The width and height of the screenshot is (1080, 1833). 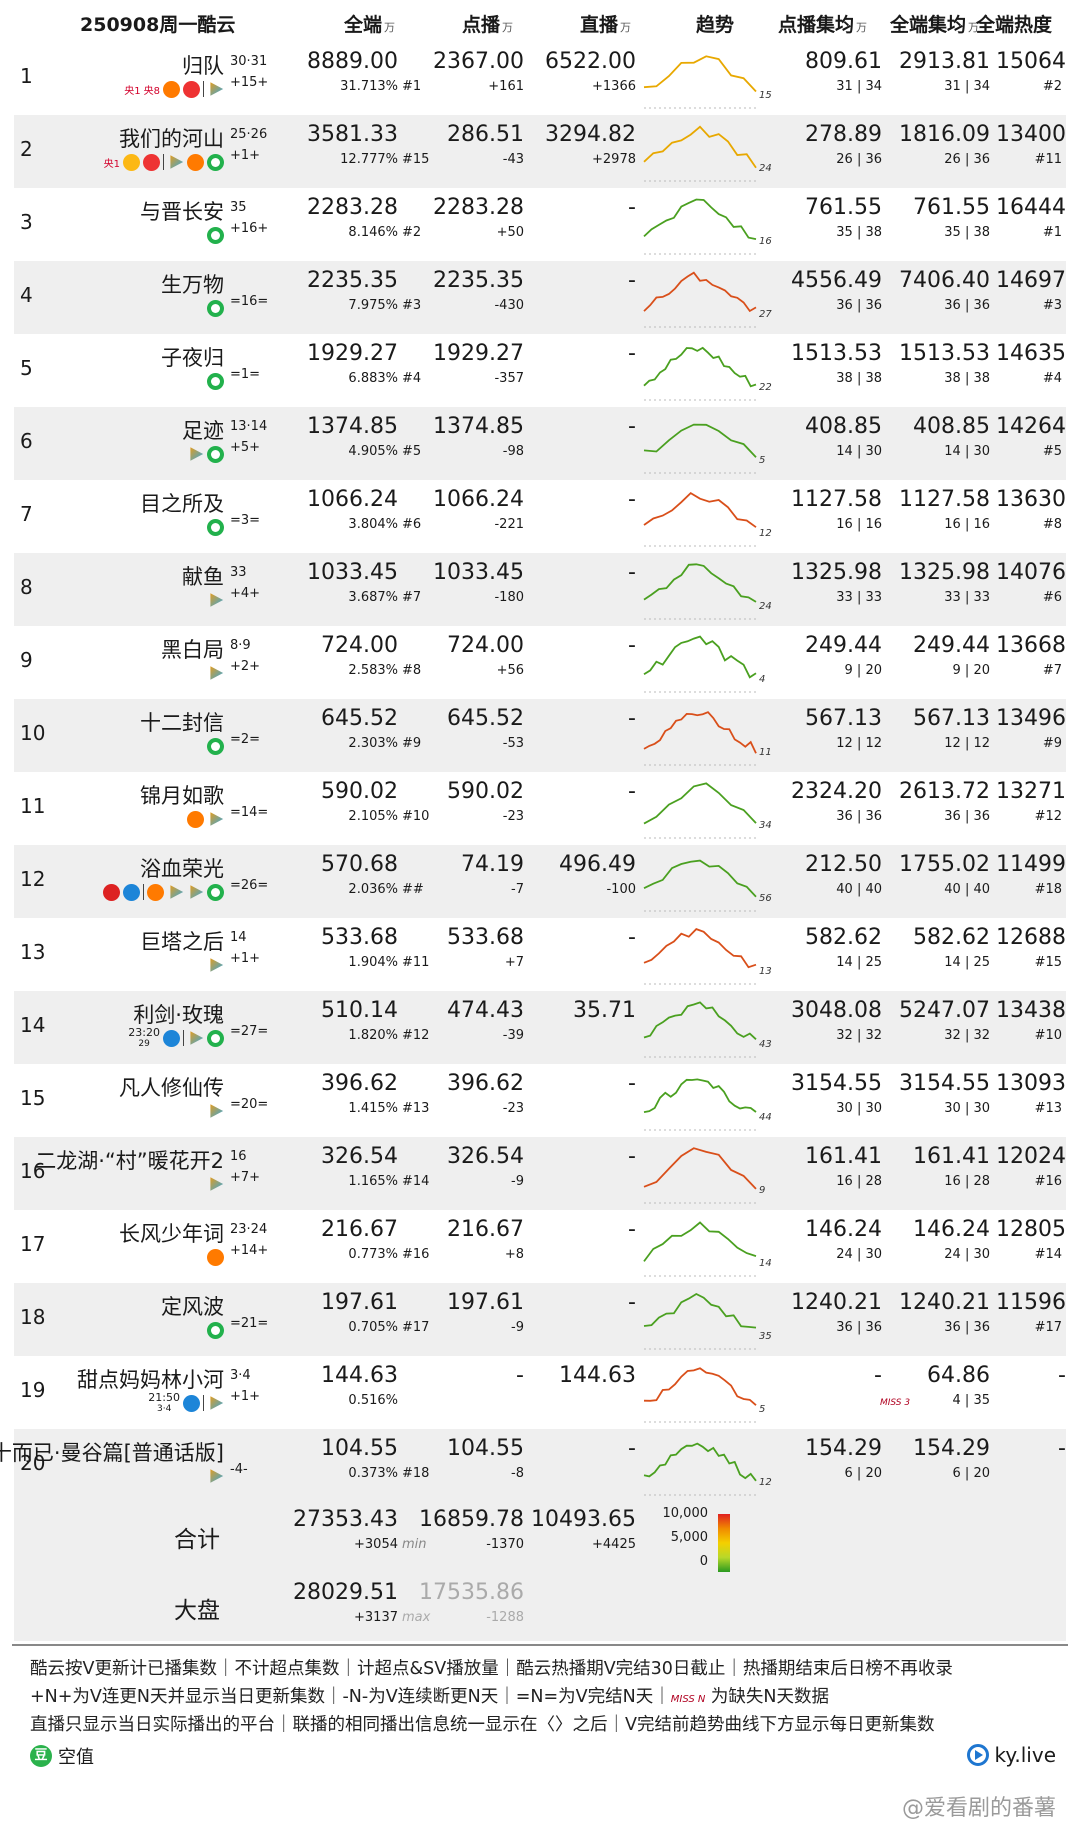 I want to click on all-avg-episodes: 12 | 12, so click(x=967, y=743).